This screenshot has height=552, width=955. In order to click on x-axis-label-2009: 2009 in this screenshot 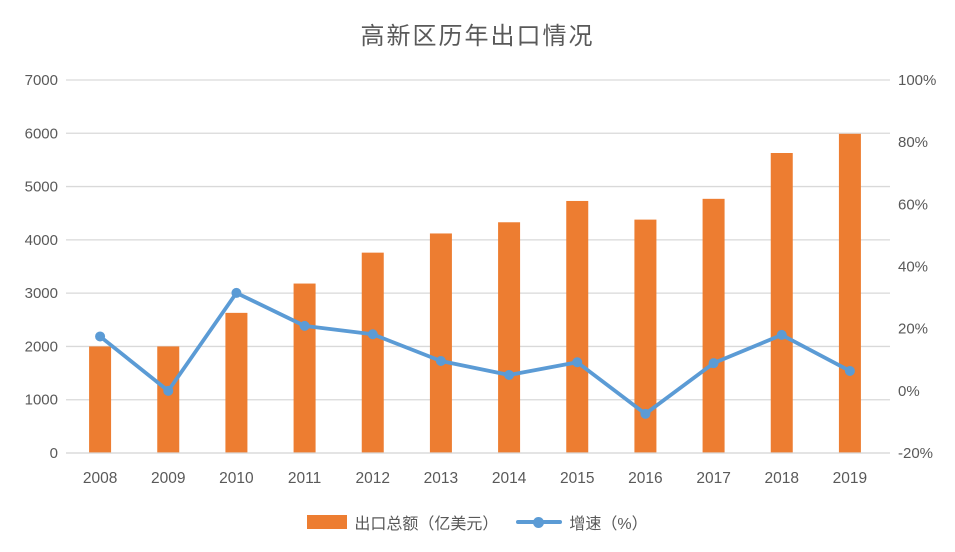, I will do `click(168, 478)`.